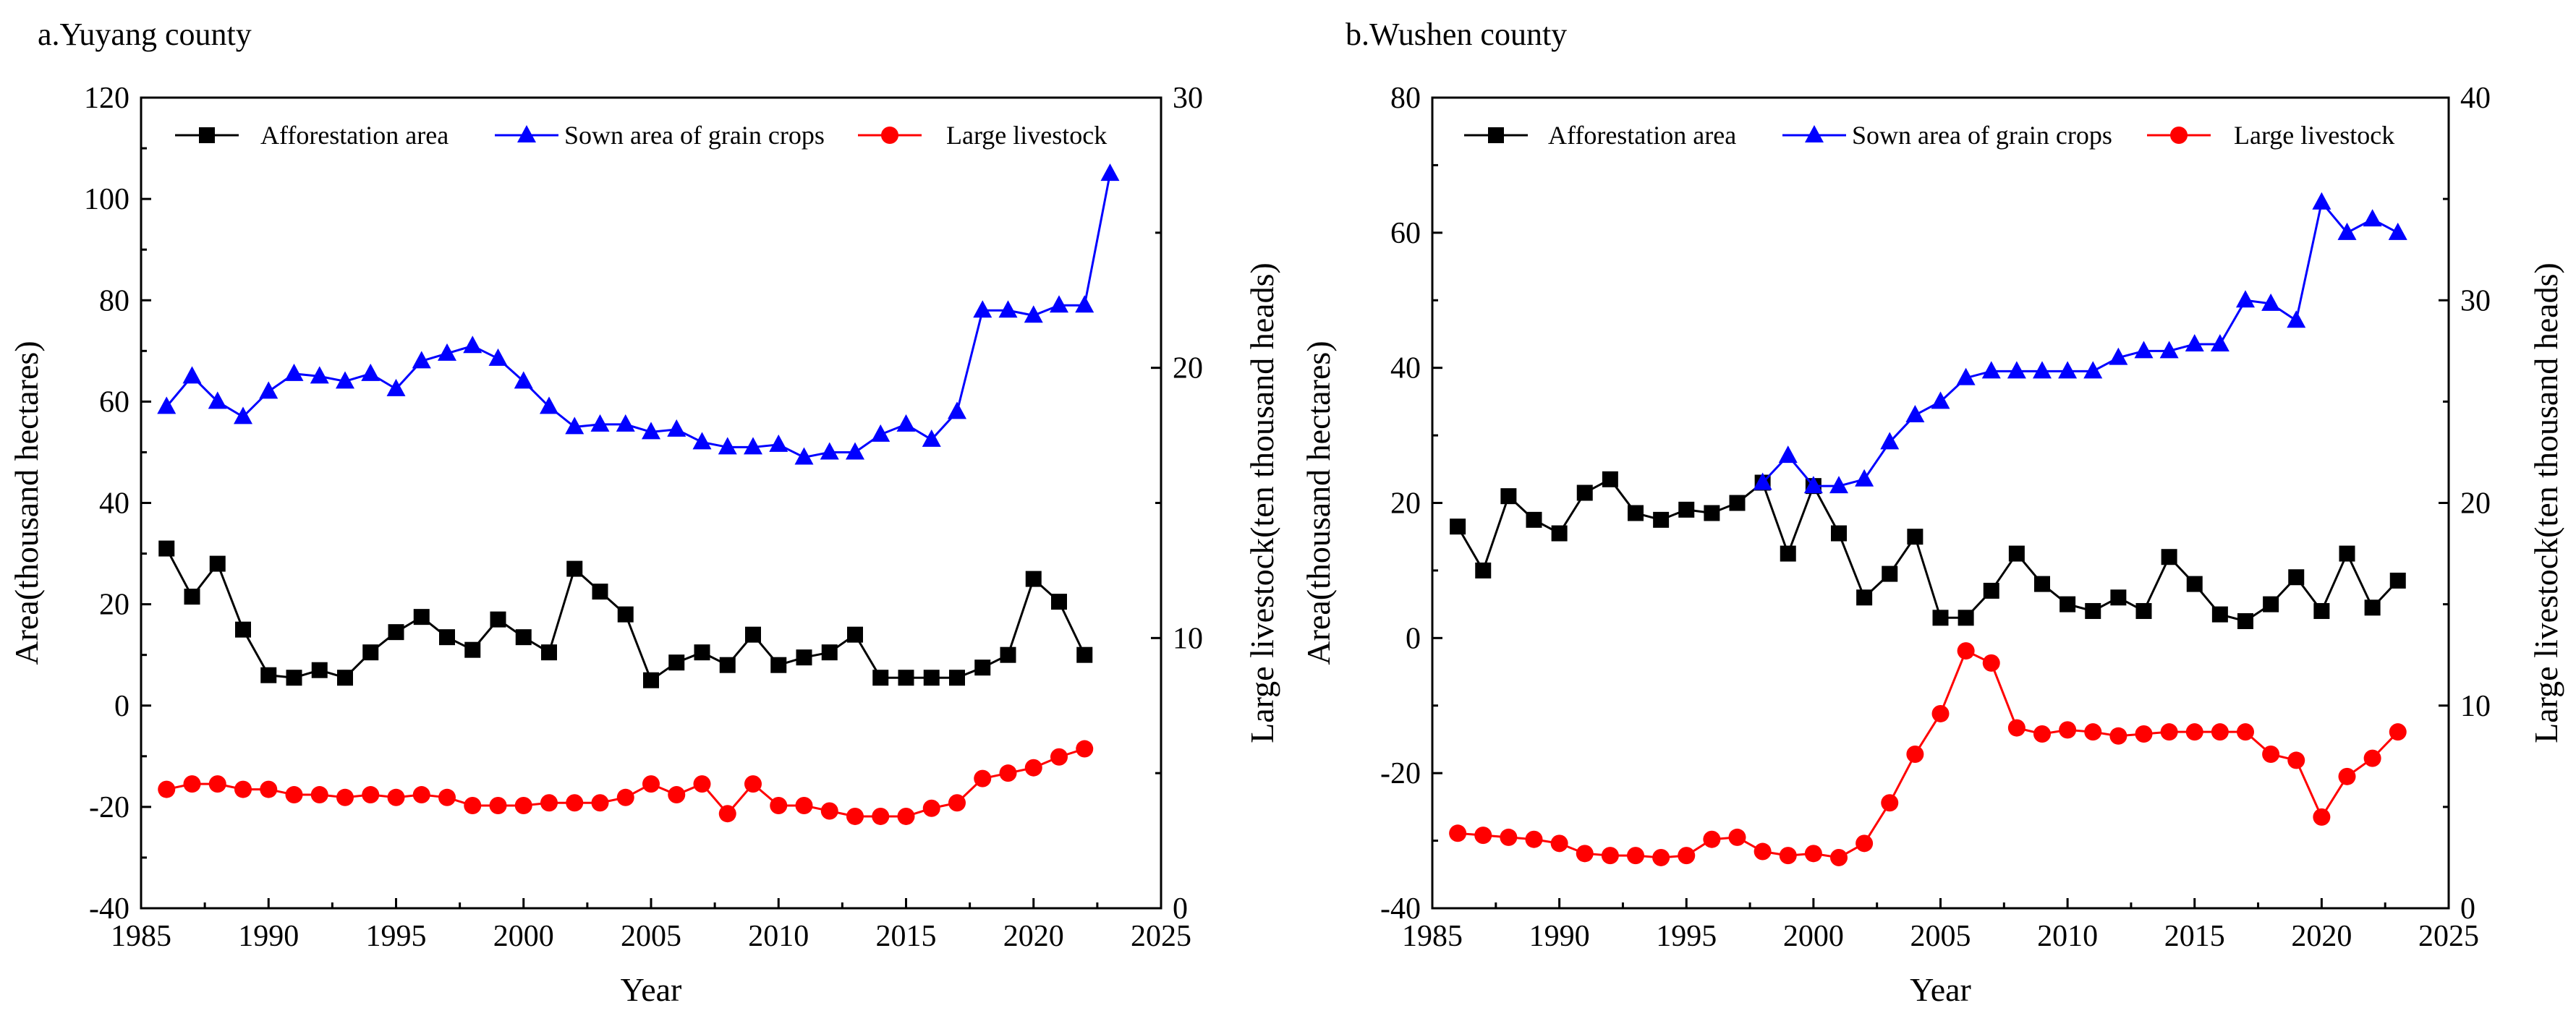 The width and height of the screenshot is (2576, 1029). I want to click on y-tick-label: 20, so click(1405, 504).